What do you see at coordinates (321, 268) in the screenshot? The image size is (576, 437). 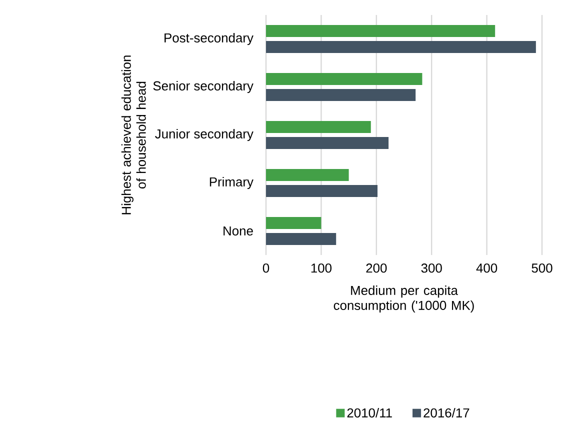 I see `x-tick-label: 100` at bounding box center [321, 268].